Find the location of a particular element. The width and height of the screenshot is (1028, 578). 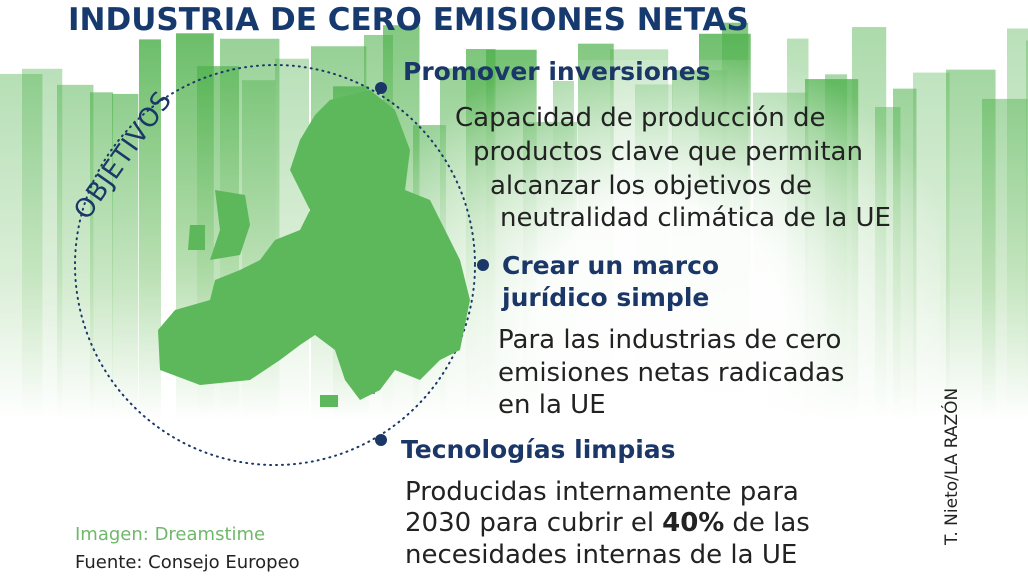

highlight: 40% is located at coordinates (693, 523).